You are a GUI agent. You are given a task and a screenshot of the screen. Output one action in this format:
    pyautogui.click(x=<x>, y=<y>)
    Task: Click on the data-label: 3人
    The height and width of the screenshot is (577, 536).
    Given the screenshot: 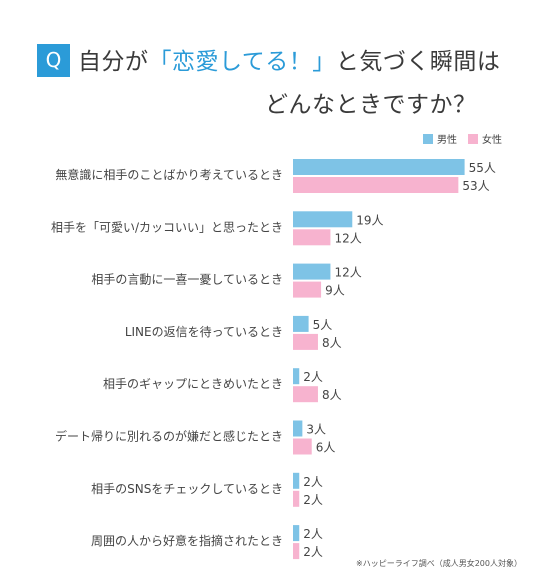 What is the action you would take?
    pyautogui.click(x=316, y=430)
    